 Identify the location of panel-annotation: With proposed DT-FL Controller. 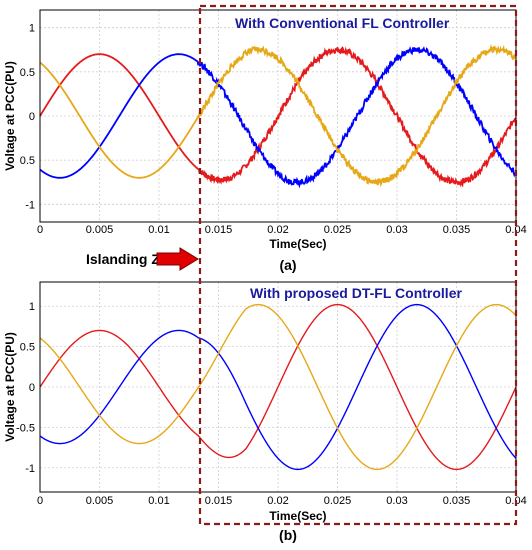
(356, 293).